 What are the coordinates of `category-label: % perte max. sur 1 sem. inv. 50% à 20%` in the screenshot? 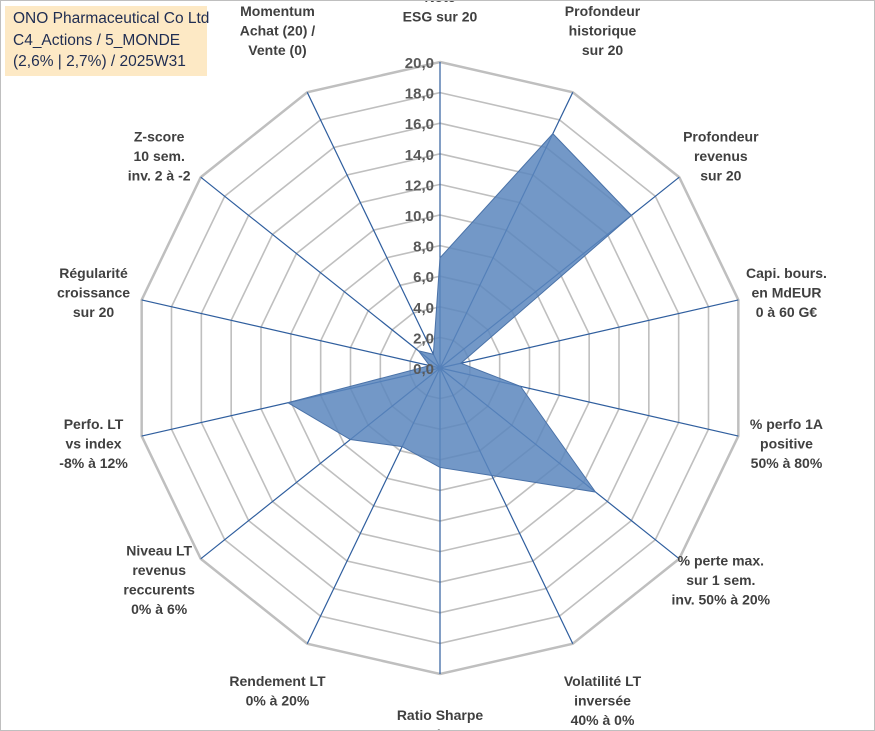 It's located at (721, 579).